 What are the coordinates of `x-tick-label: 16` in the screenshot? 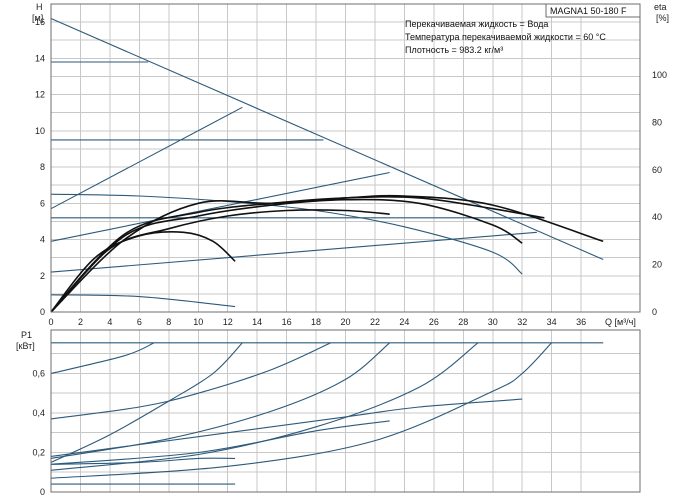 It's located at (287, 322).